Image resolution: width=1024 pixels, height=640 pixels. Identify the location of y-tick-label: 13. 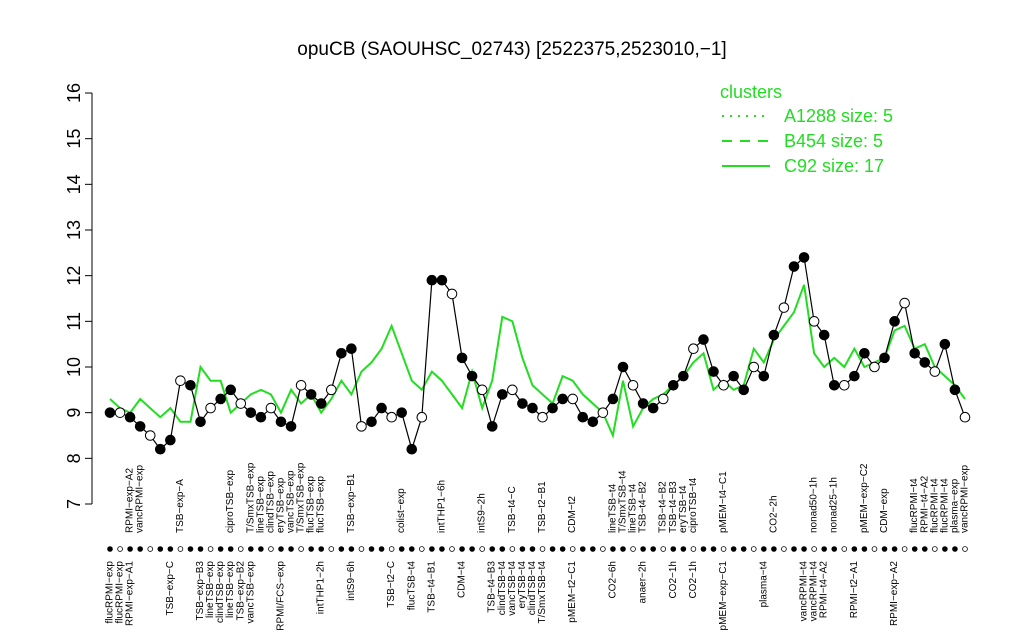
(74, 230).